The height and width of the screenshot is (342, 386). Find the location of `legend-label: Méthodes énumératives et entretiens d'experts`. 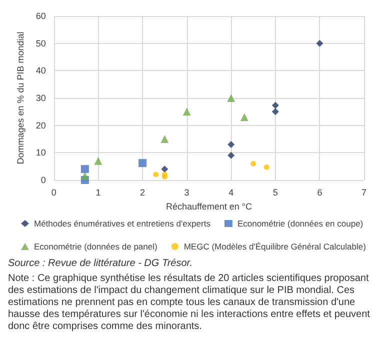

legend-label: Méthodes énumératives et entretiens d'experts is located at coordinates (122, 223).